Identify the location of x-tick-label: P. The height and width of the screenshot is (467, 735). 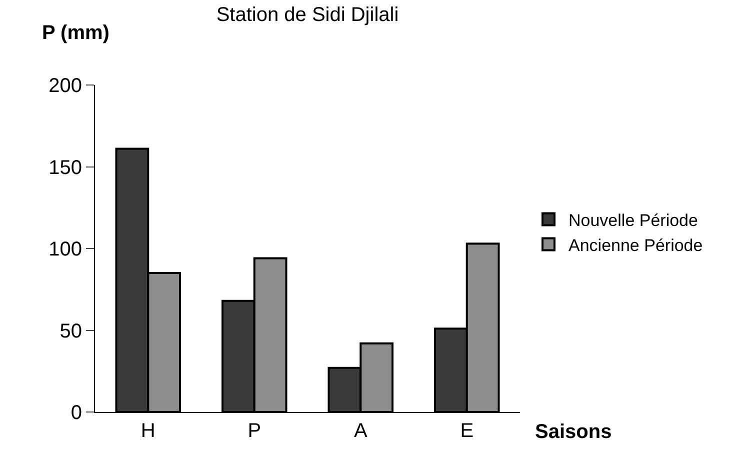
(255, 431).